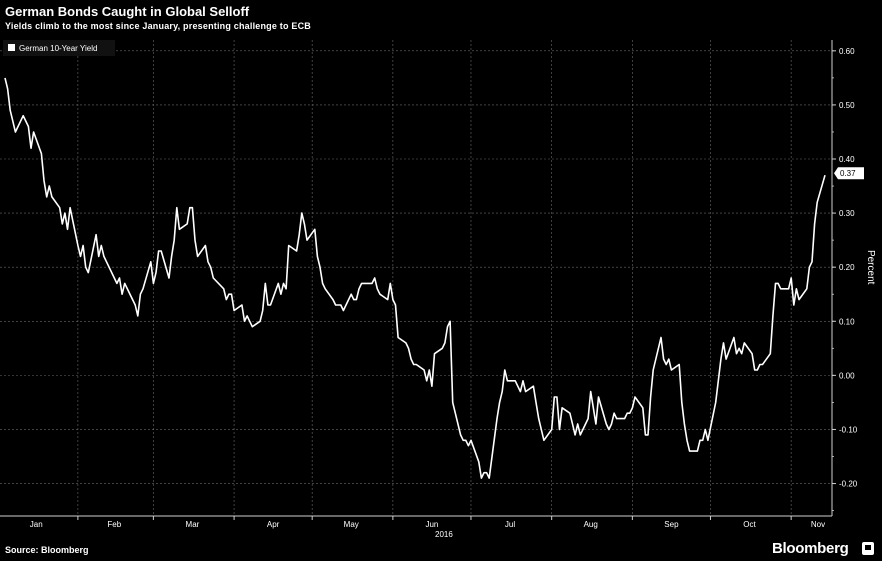 Image resolution: width=882 pixels, height=561 pixels. Describe the element at coordinates (868, 548) in the screenshot. I see `bloomberg-terminal-icon` at that location.